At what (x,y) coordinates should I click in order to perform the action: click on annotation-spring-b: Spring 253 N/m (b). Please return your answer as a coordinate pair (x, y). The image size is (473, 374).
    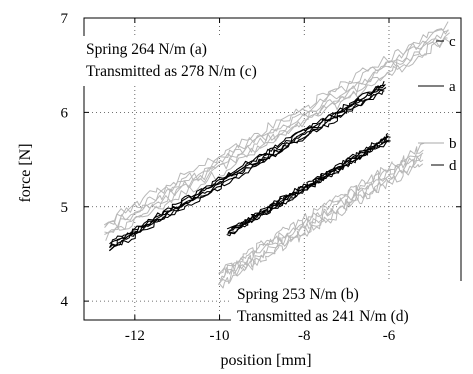
    Looking at the image, I should click on (298, 294).